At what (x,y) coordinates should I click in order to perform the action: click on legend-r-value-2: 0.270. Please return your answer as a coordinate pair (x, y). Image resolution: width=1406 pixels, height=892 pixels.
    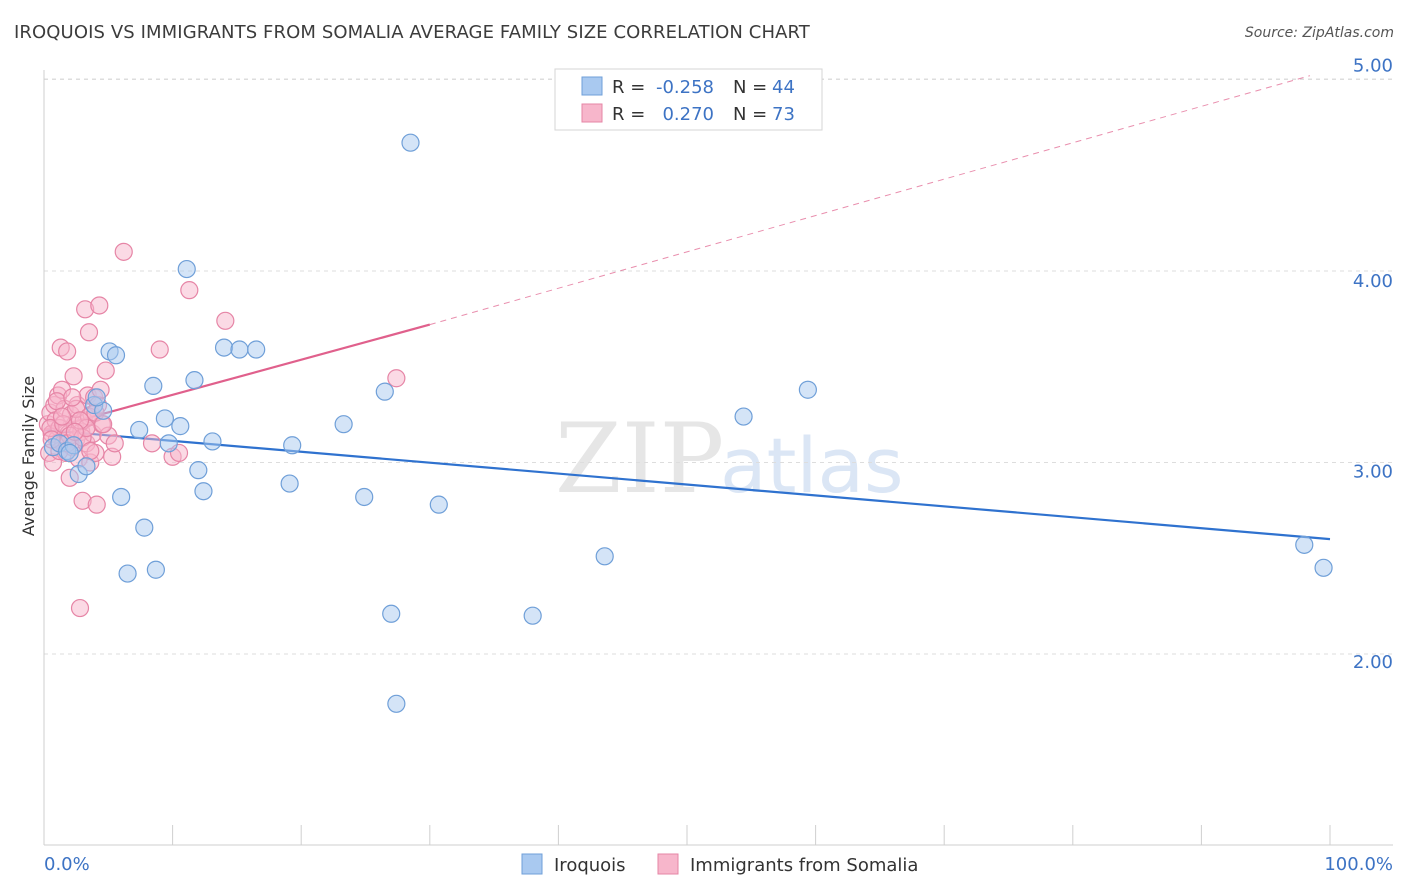
    Looking at the image, I should click on (688, 114).